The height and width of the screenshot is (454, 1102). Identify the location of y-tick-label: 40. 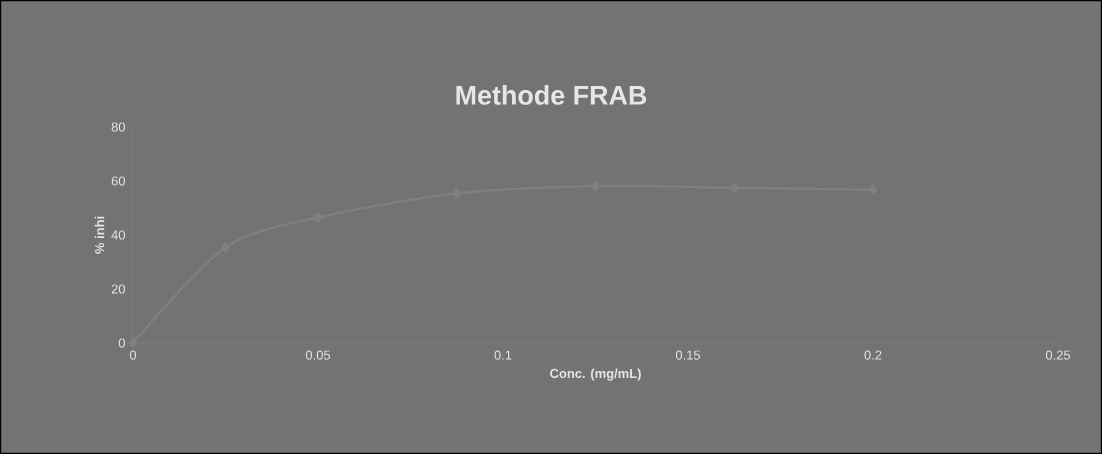
(118, 235).